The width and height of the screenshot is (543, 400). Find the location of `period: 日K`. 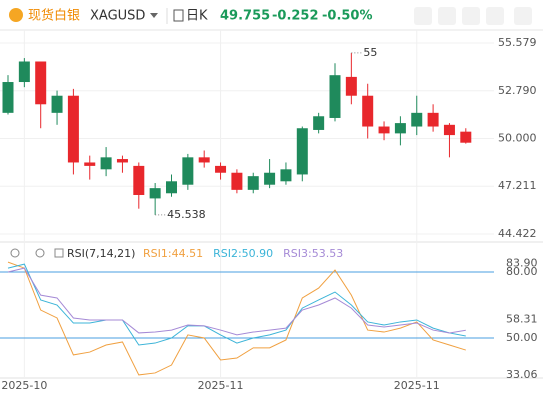

period: 日K is located at coordinates (197, 16).